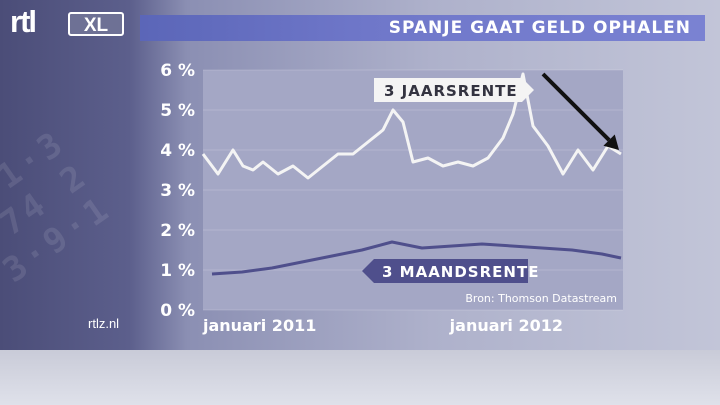 This screenshot has height=405, width=720. Describe the element at coordinates (539, 28) in the screenshot. I see `chart-title: SPANJE GAAT GELD OPHALEN` at that location.